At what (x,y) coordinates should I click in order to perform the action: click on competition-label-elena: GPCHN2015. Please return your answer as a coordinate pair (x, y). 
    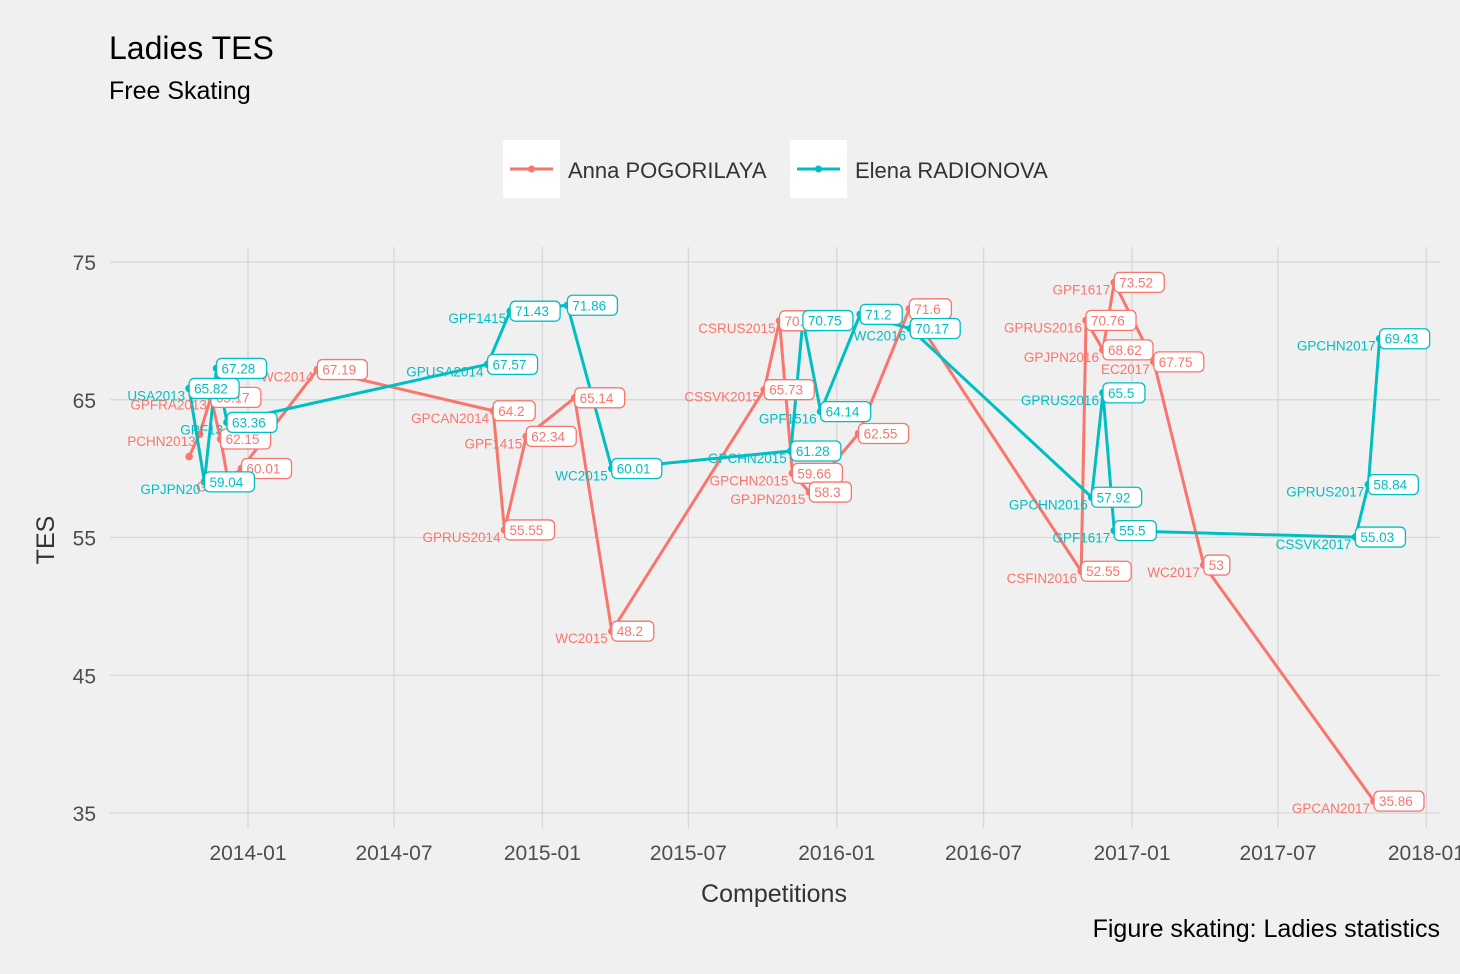
    Looking at the image, I should click on (747, 458).